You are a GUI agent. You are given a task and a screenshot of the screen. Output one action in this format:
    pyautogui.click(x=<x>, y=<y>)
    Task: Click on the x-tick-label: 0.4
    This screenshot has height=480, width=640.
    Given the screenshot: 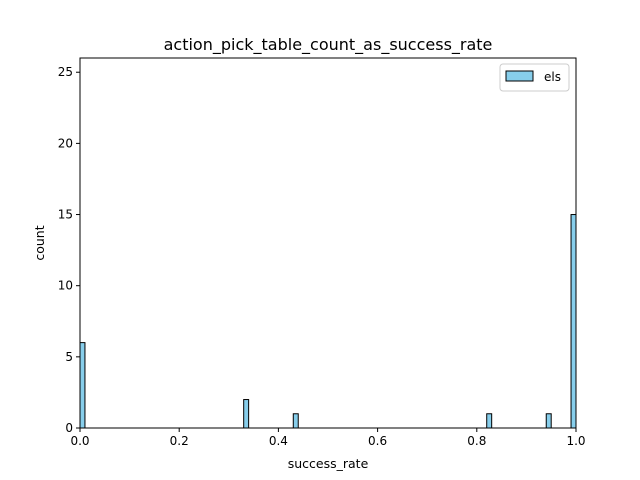 What is the action you would take?
    pyautogui.click(x=278, y=441)
    